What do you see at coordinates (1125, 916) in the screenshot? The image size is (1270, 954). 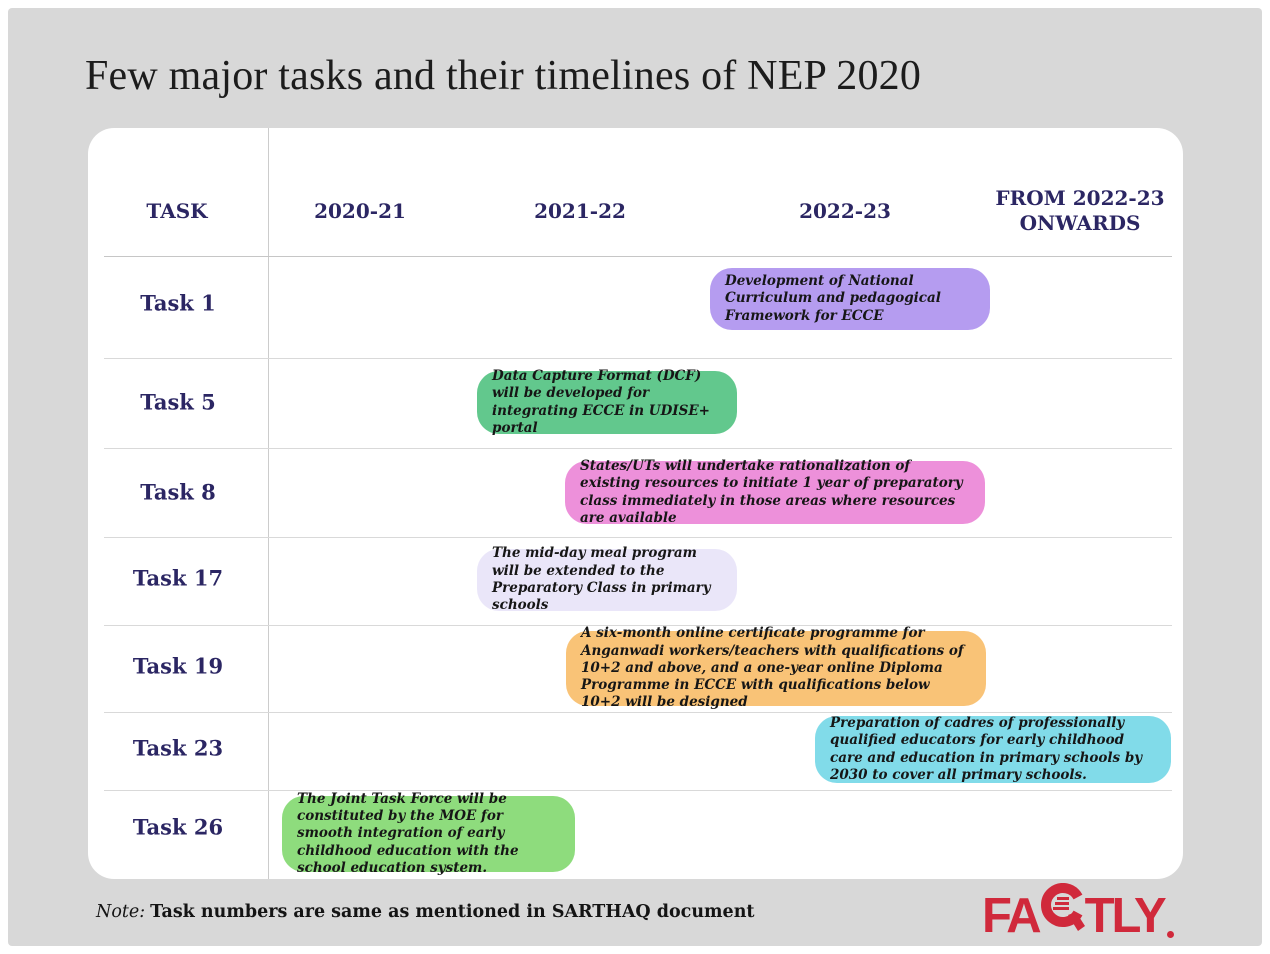 I see `factly-logo-text-right: TLY` at bounding box center [1125, 916].